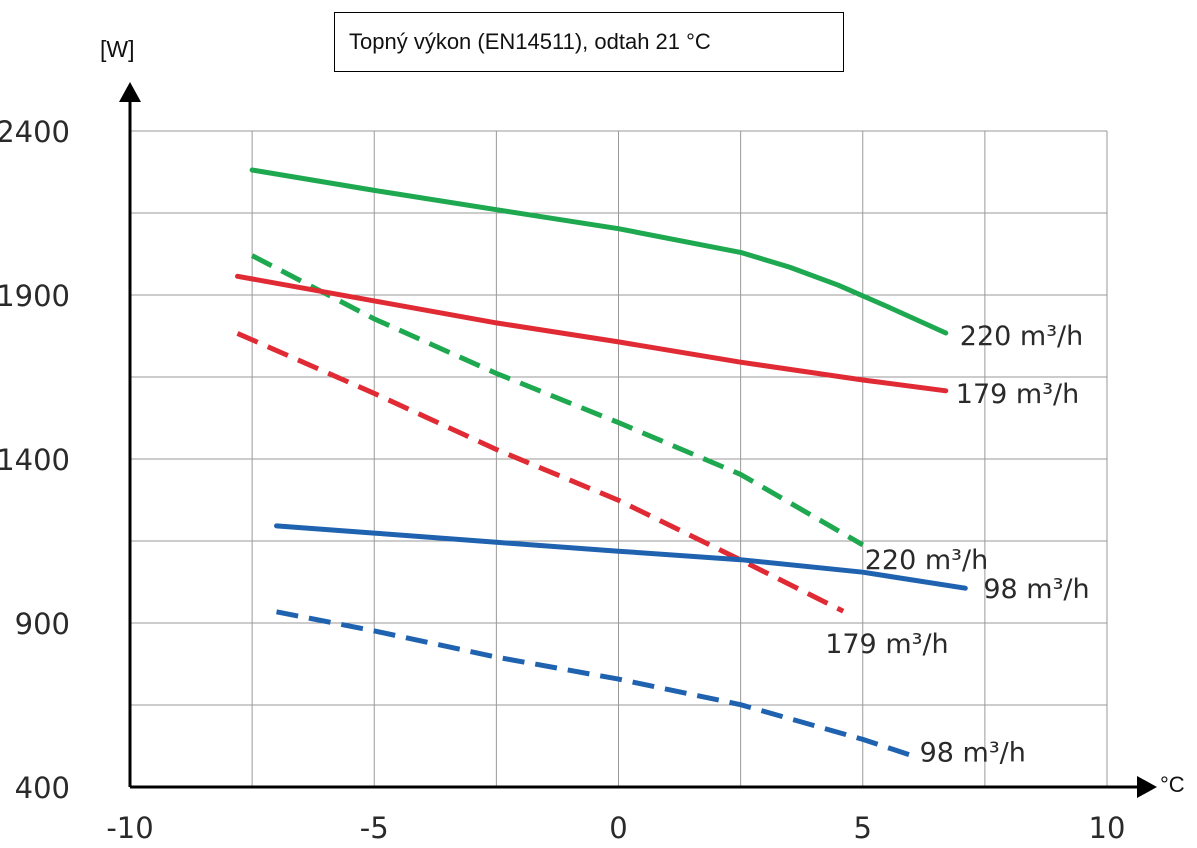 The image size is (1197, 848). What do you see at coordinates (1107, 828) in the screenshot?
I see `x-tick-label: 10` at bounding box center [1107, 828].